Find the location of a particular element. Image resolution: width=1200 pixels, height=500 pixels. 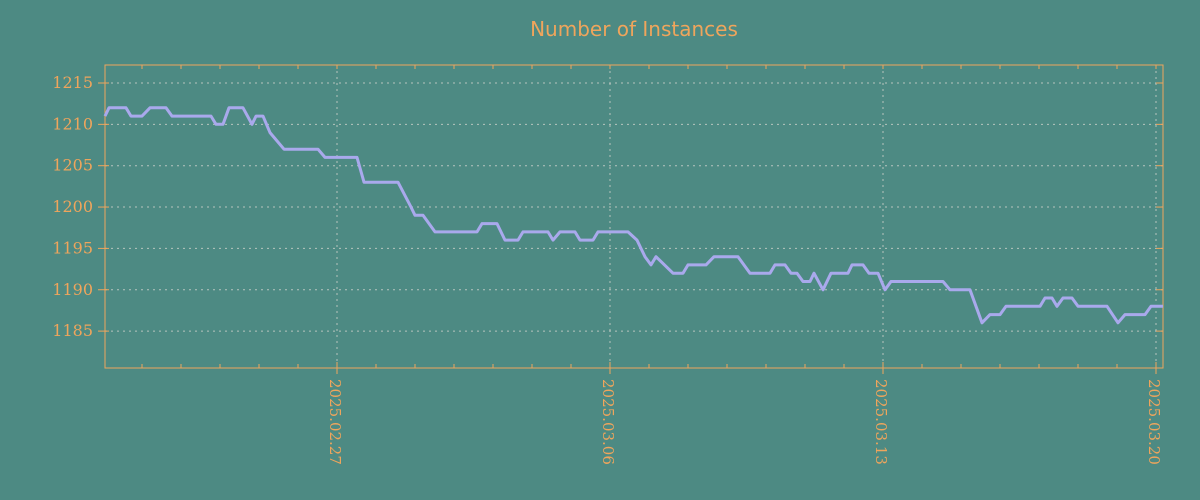

y-tick-label: 1185 is located at coordinates (72, 330).